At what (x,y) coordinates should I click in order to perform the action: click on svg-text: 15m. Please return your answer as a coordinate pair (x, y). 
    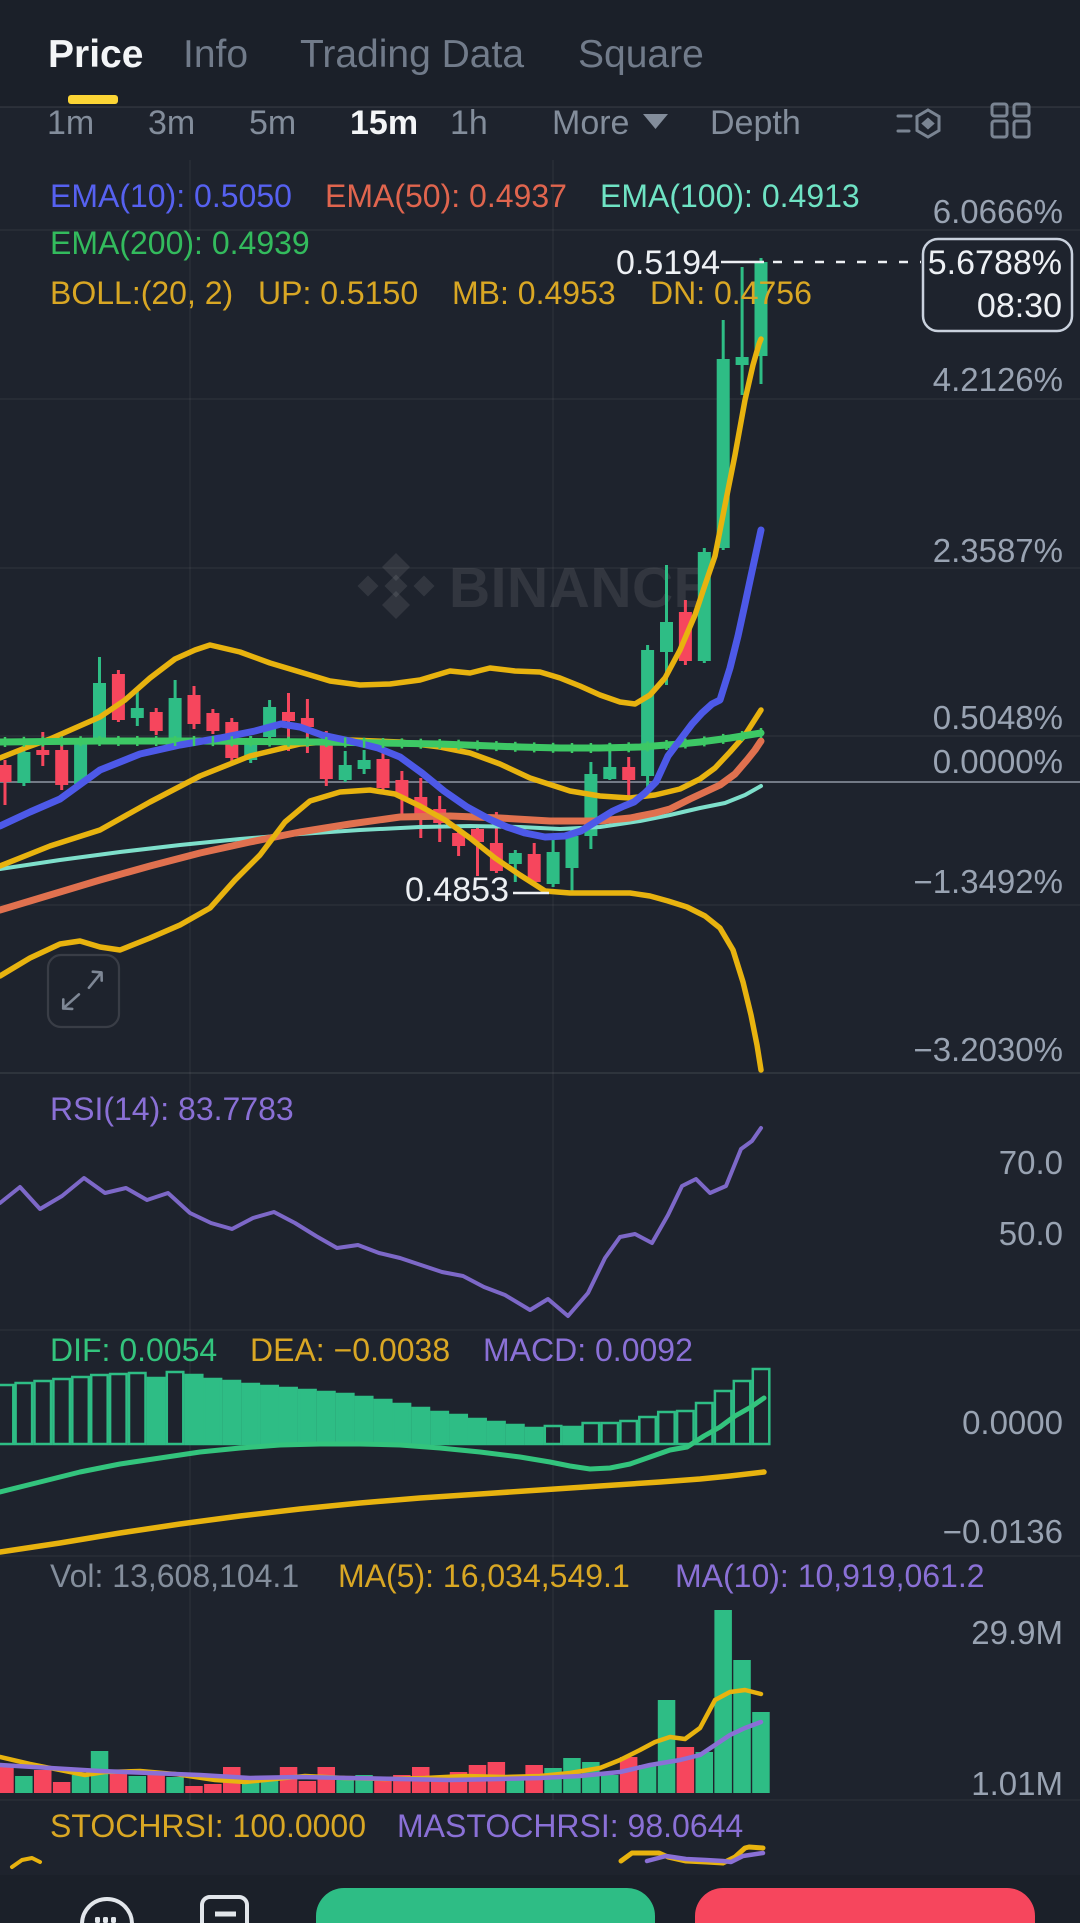
    Looking at the image, I should click on (384, 123).